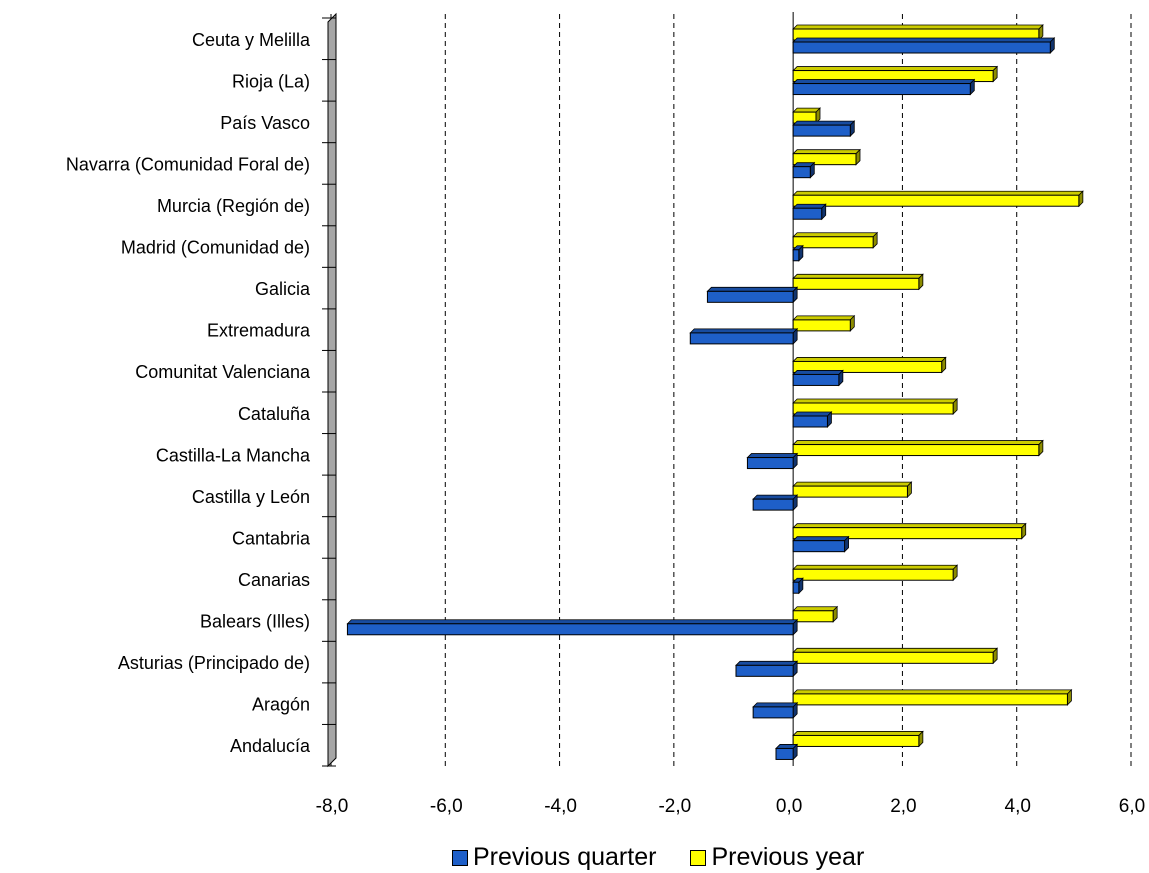 The height and width of the screenshot is (873, 1149). What do you see at coordinates (1018, 806) in the screenshot?
I see `x-tick-label: 4,0` at bounding box center [1018, 806].